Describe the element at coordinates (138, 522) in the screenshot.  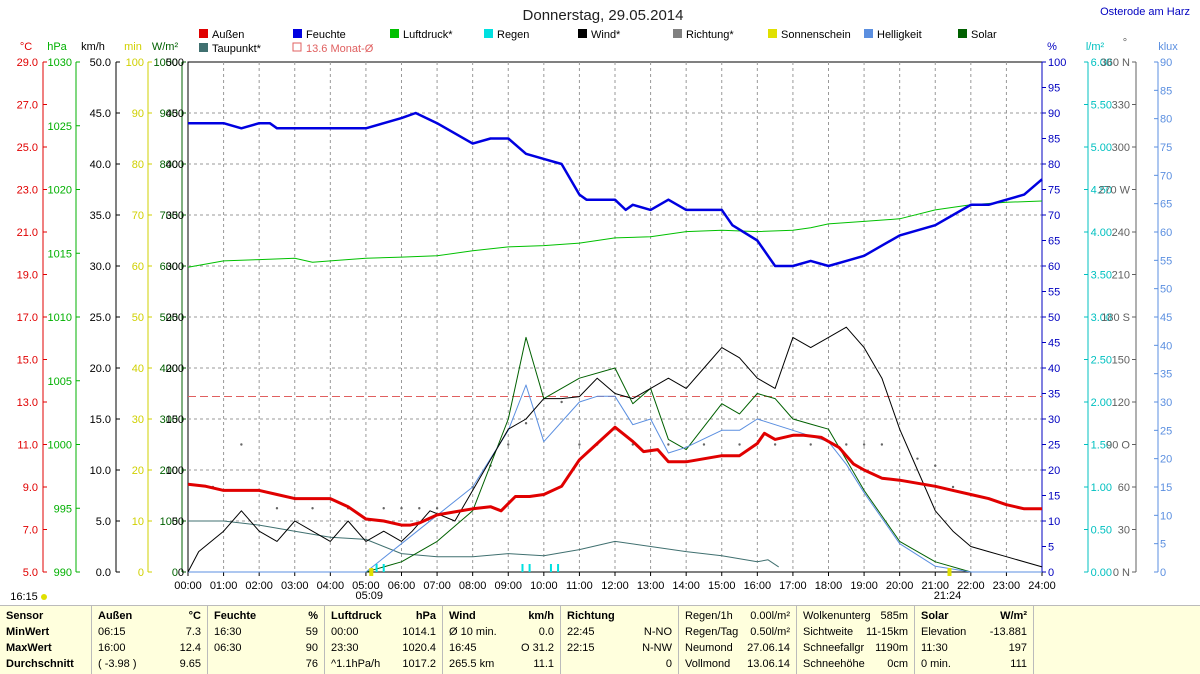
I see `tick-label: 10` at that location.